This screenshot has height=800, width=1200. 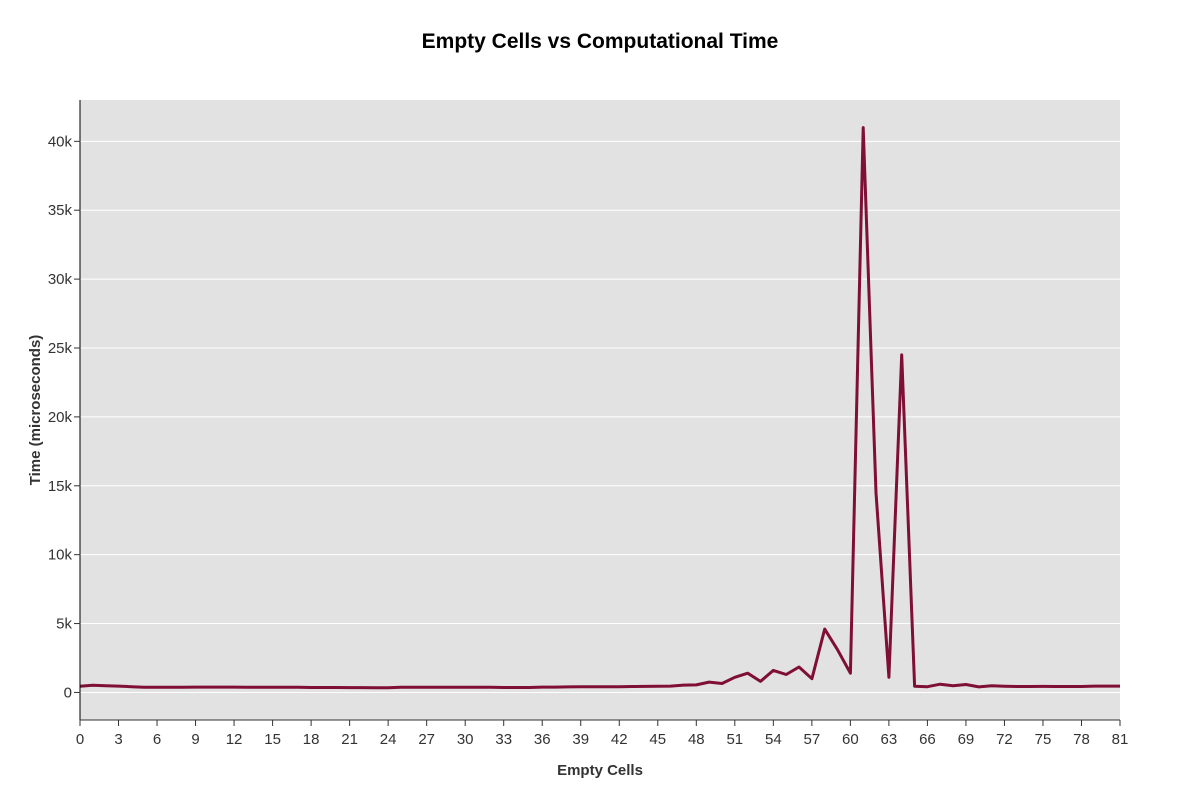 What do you see at coordinates (157, 739) in the screenshot?
I see `x-tick-label: 6` at bounding box center [157, 739].